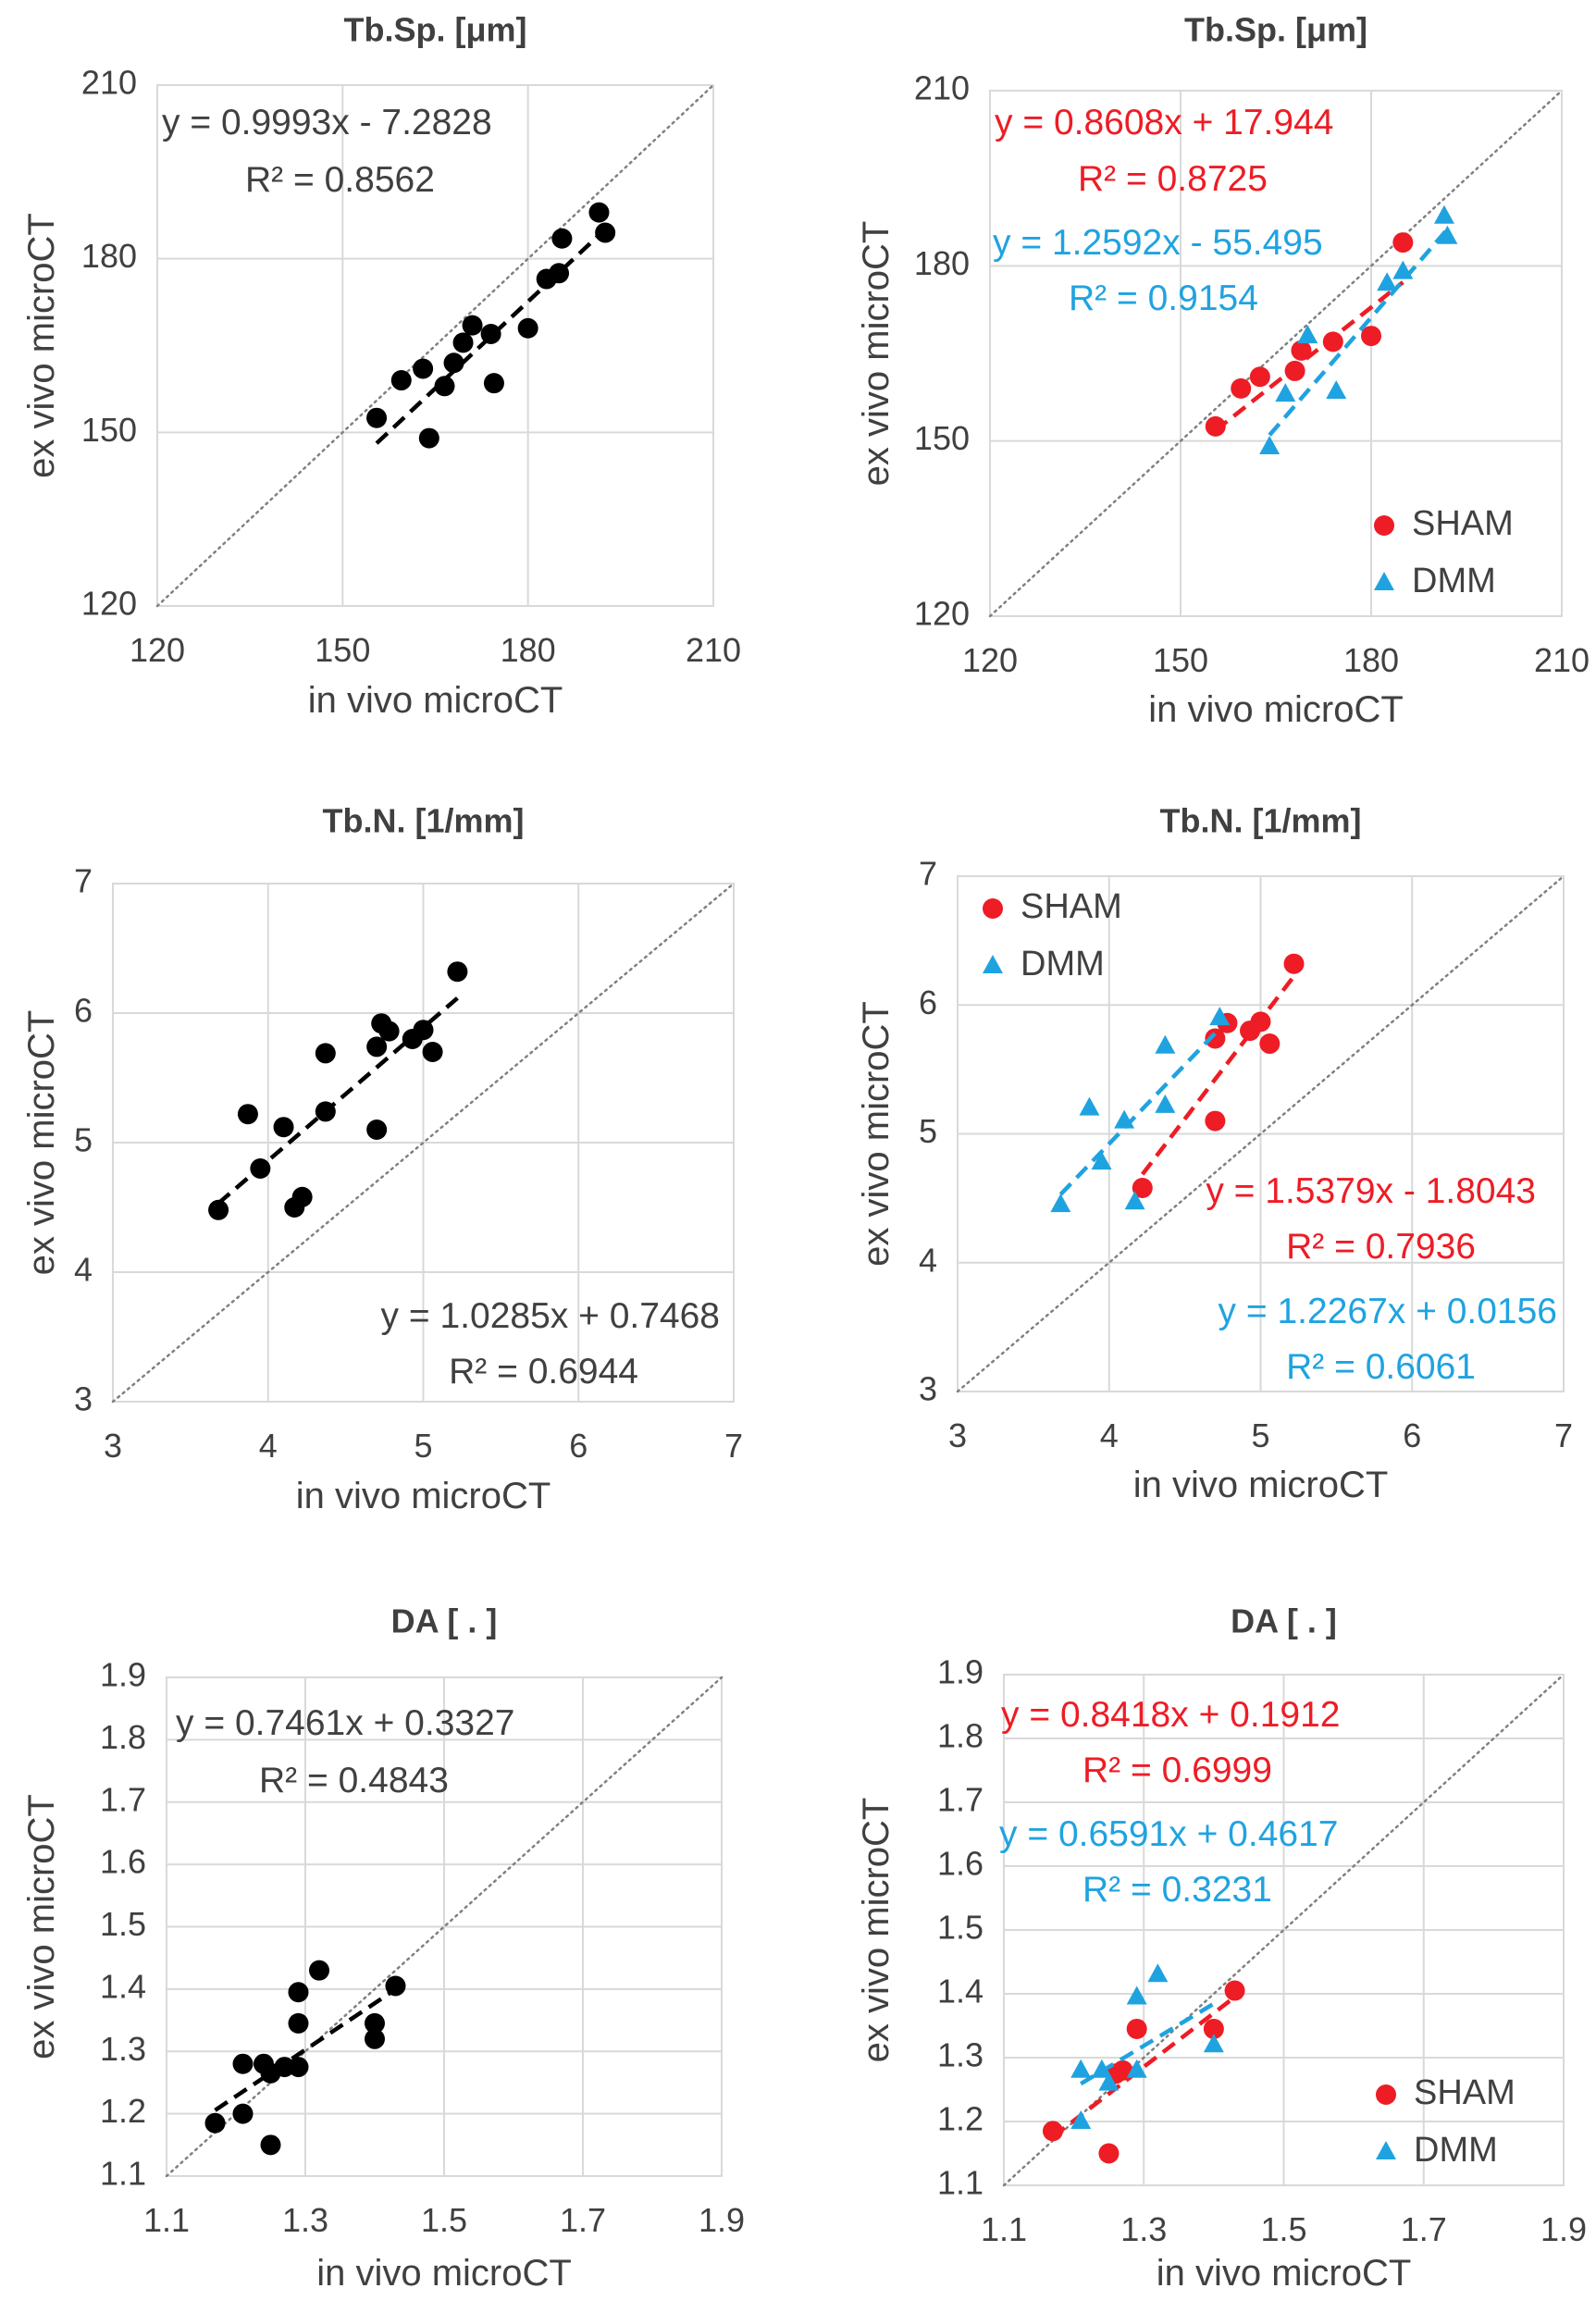  Describe the element at coordinates (123, 2111) in the screenshot. I see `y-tick-label: 1.2` at that location.